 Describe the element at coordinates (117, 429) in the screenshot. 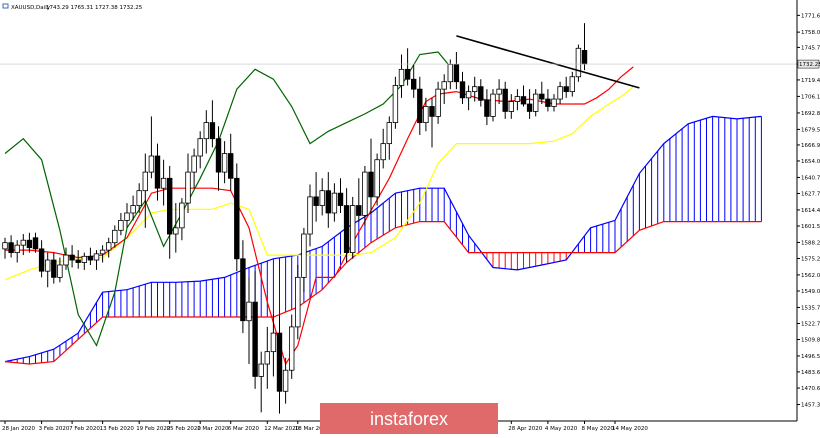

I see `time-tick-label: 13 Feb 2020` at that location.